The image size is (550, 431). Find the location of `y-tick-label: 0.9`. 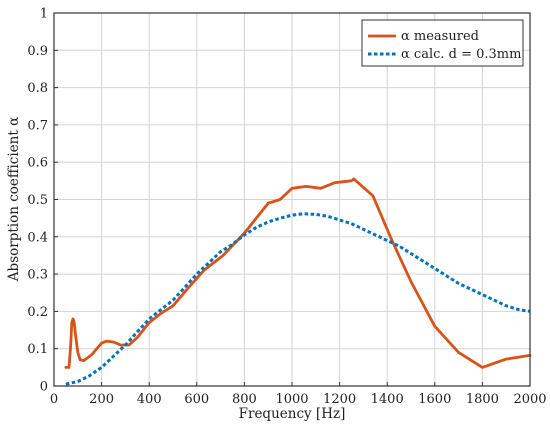

y-tick-label: 0.9 is located at coordinates (37, 51).